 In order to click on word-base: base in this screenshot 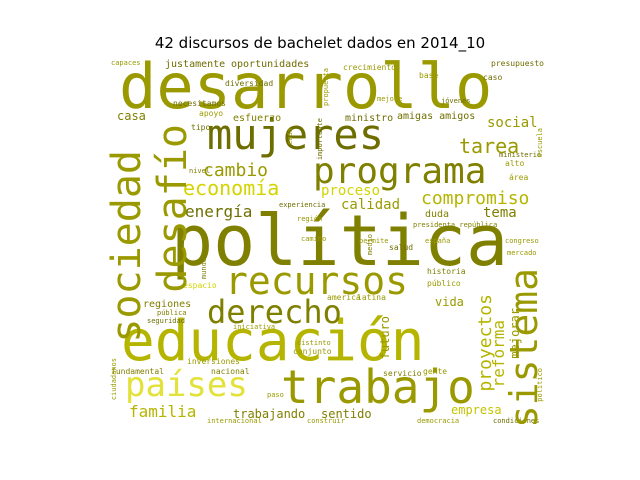, I will do `click(429, 75)`.